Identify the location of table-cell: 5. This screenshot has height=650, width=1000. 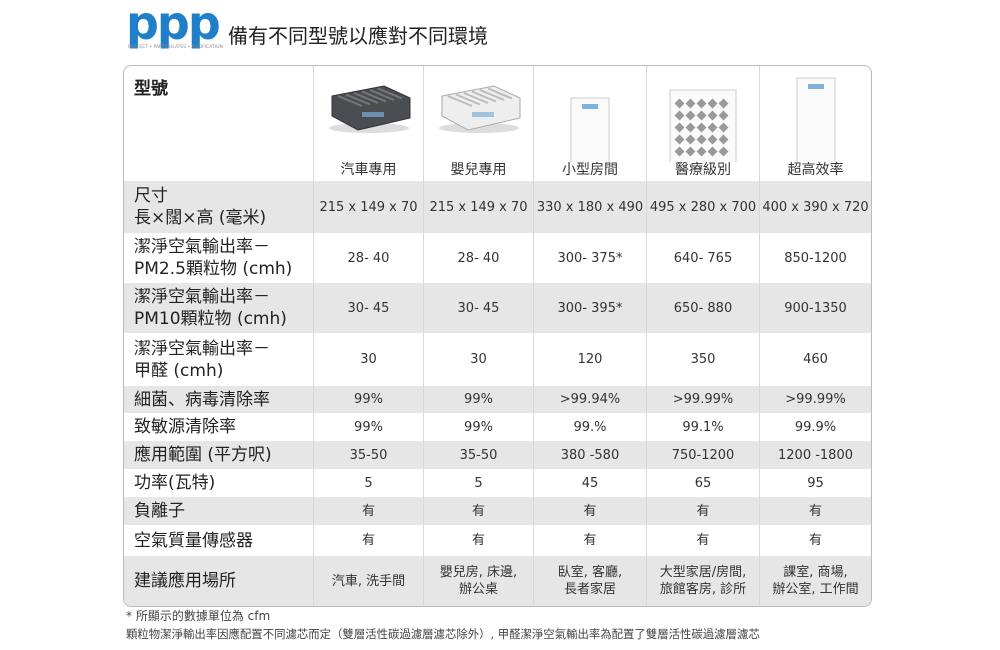
(368, 483).